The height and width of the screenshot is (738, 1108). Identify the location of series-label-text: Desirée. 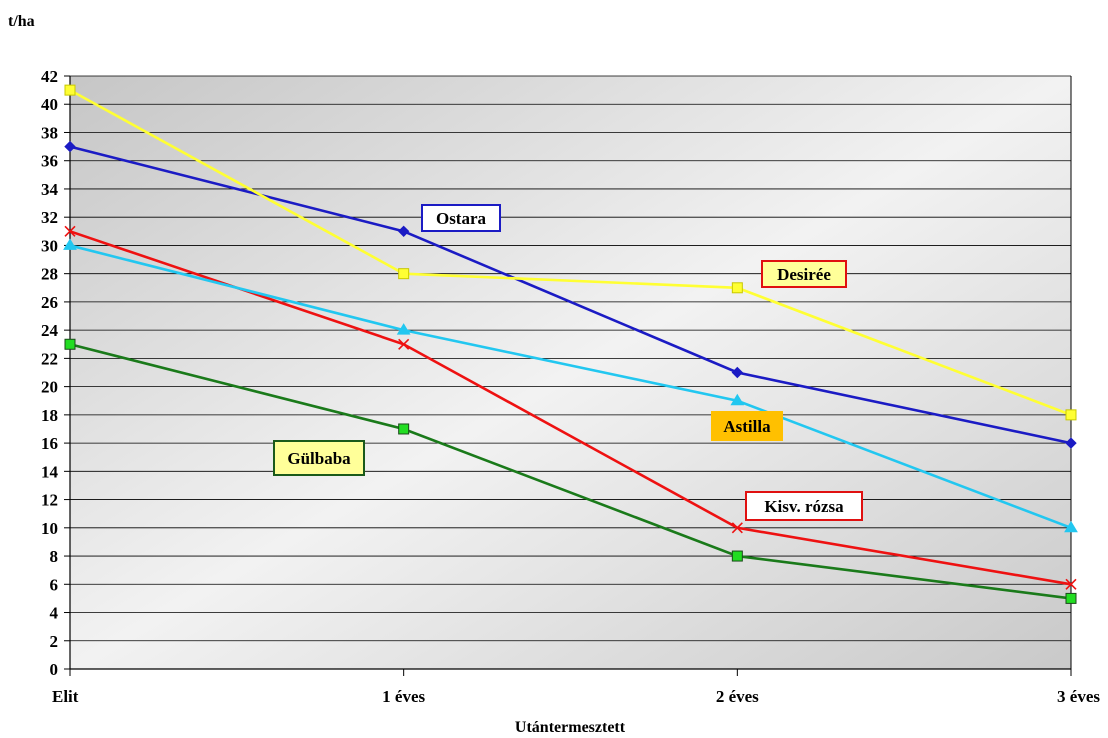
(804, 274).